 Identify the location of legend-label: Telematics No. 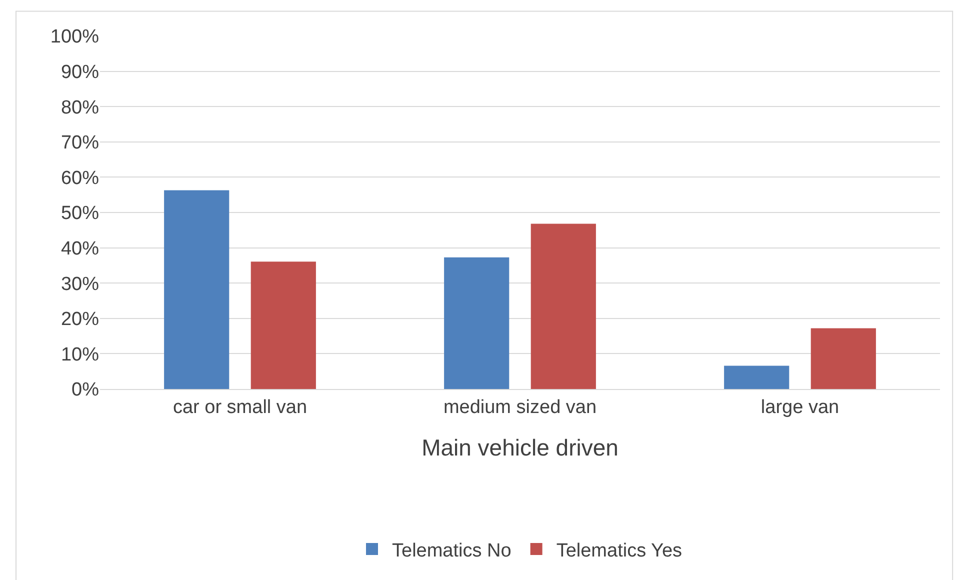
(452, 551).